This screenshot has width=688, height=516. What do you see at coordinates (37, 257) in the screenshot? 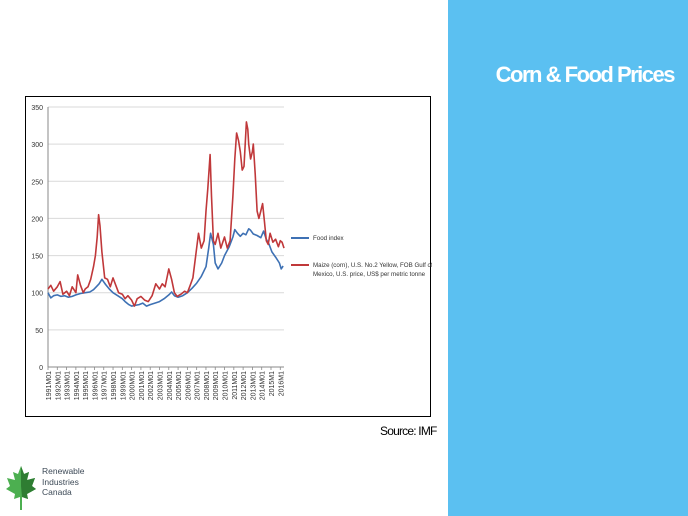
I see `y-tick-label: 150` at bounding box center [37, 257].